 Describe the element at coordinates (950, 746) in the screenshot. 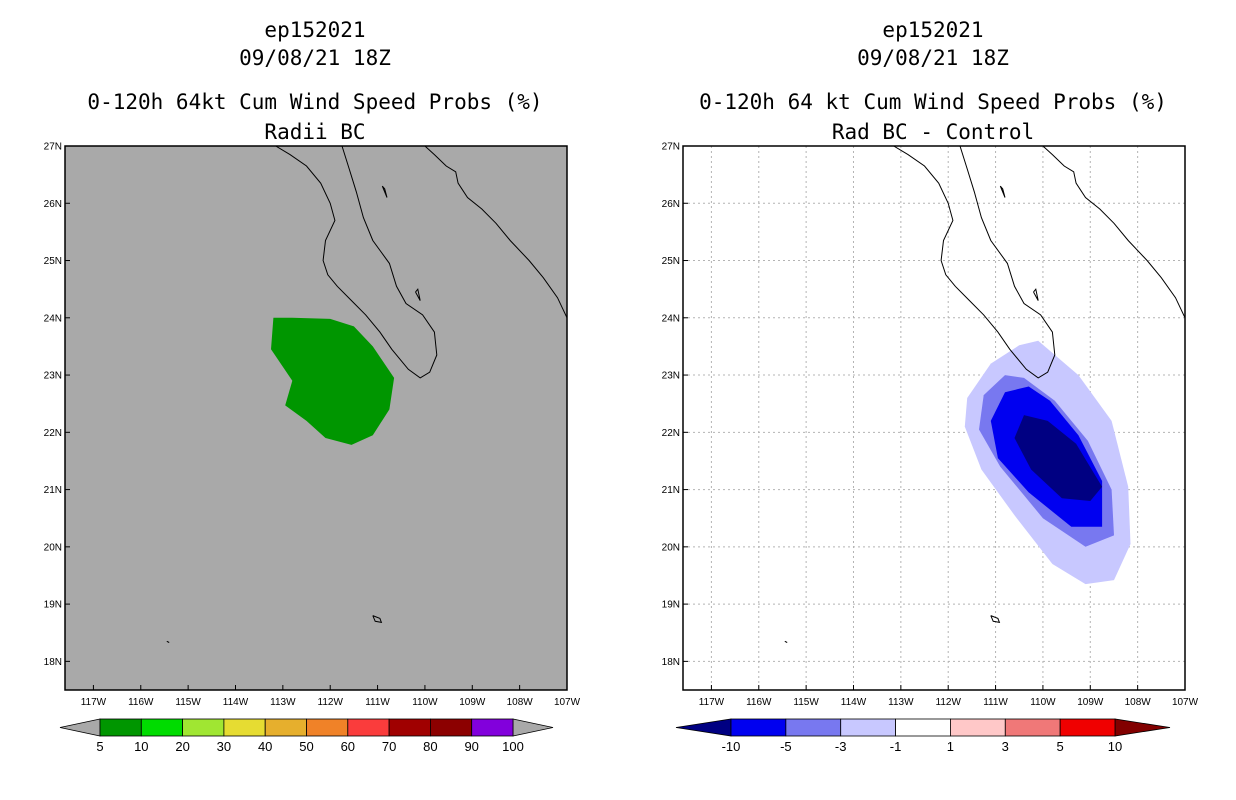

I see `colorbar-label: 1` at that location.